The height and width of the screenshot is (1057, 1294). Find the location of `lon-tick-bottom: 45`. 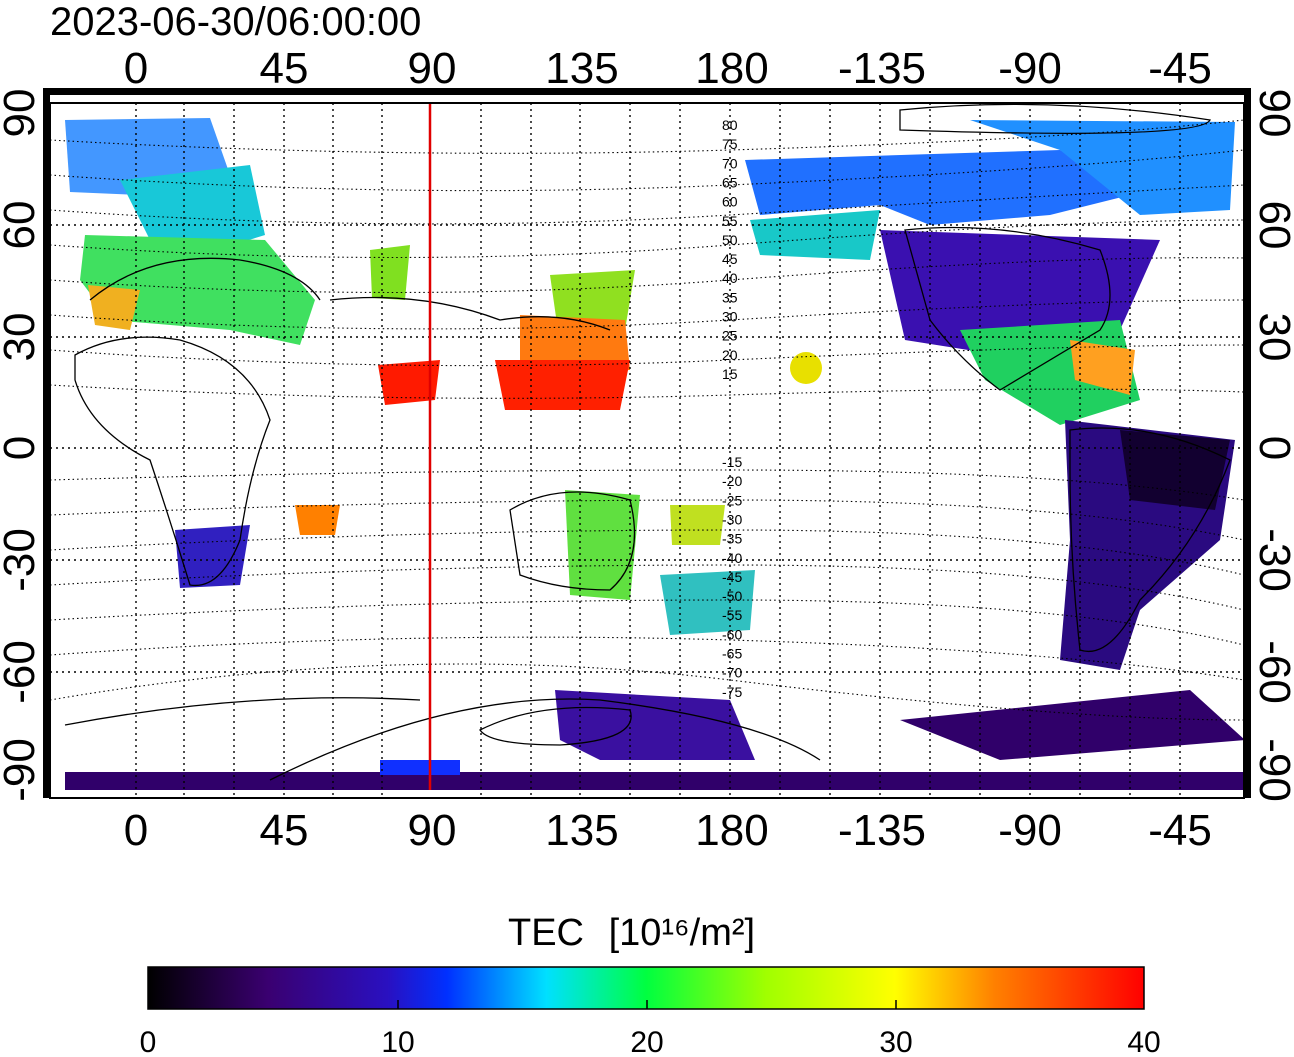

lon-tick-bottom: 45 is located at coordinates (284, 830).